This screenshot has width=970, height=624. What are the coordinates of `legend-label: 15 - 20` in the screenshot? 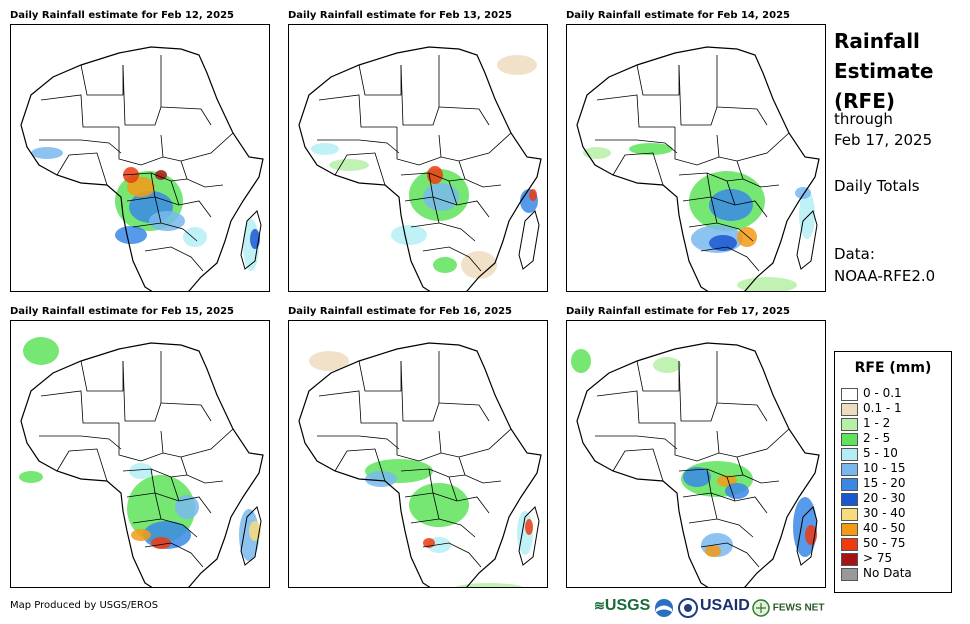 It's located at (884, 483).